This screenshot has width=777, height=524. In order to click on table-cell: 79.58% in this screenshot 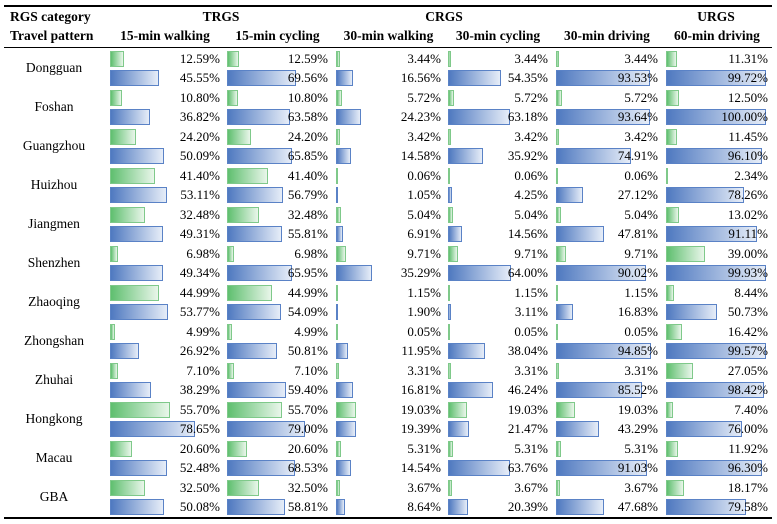, I will do `click(717, 506)`.